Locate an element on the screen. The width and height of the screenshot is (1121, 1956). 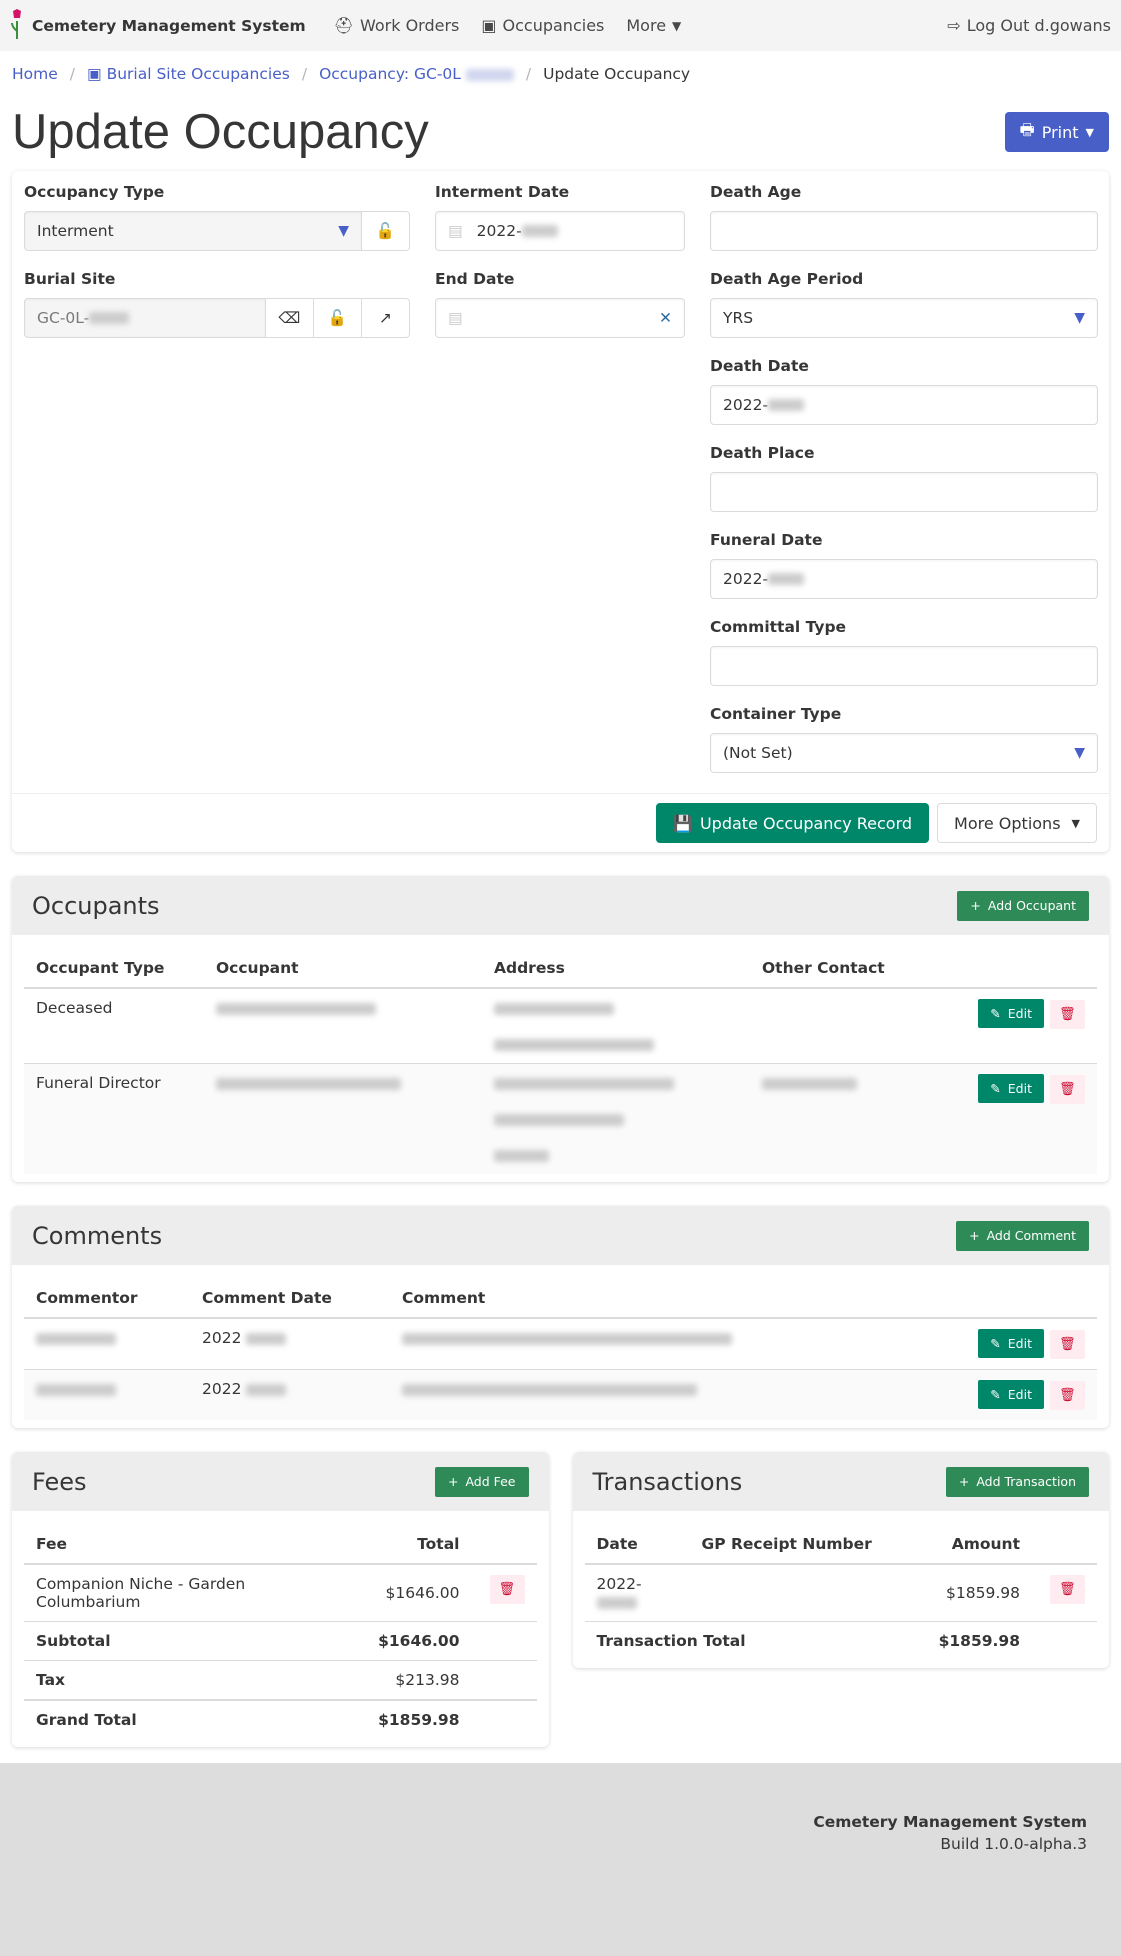
logout-link: ⇨ Log Out d.gowans is located at coordinates (1029, 25).